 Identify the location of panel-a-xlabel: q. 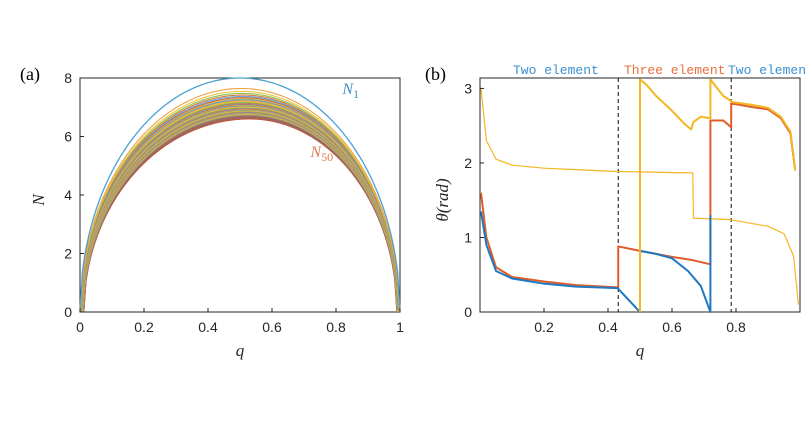
(240, 350).